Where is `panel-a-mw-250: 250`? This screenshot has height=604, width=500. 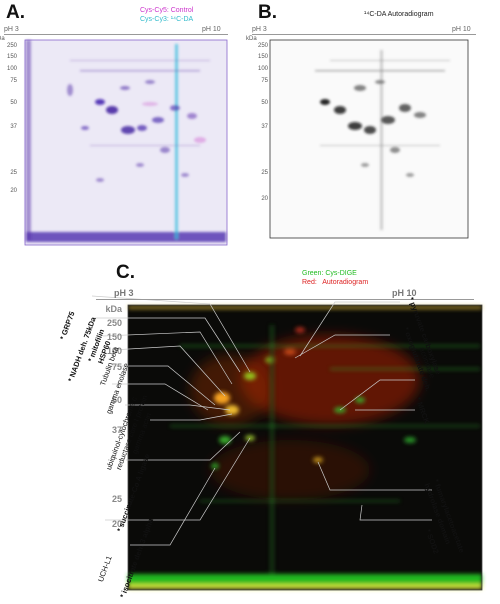
panel-a-mw-250: 250 is located at coordinates (11, 46).